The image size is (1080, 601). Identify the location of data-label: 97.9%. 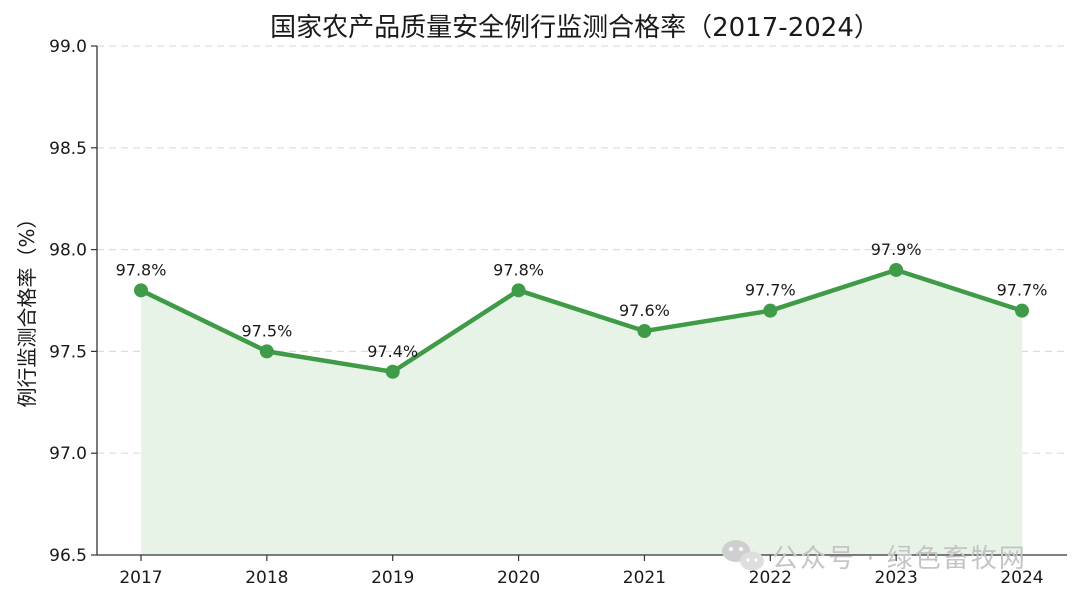
(896, 249).